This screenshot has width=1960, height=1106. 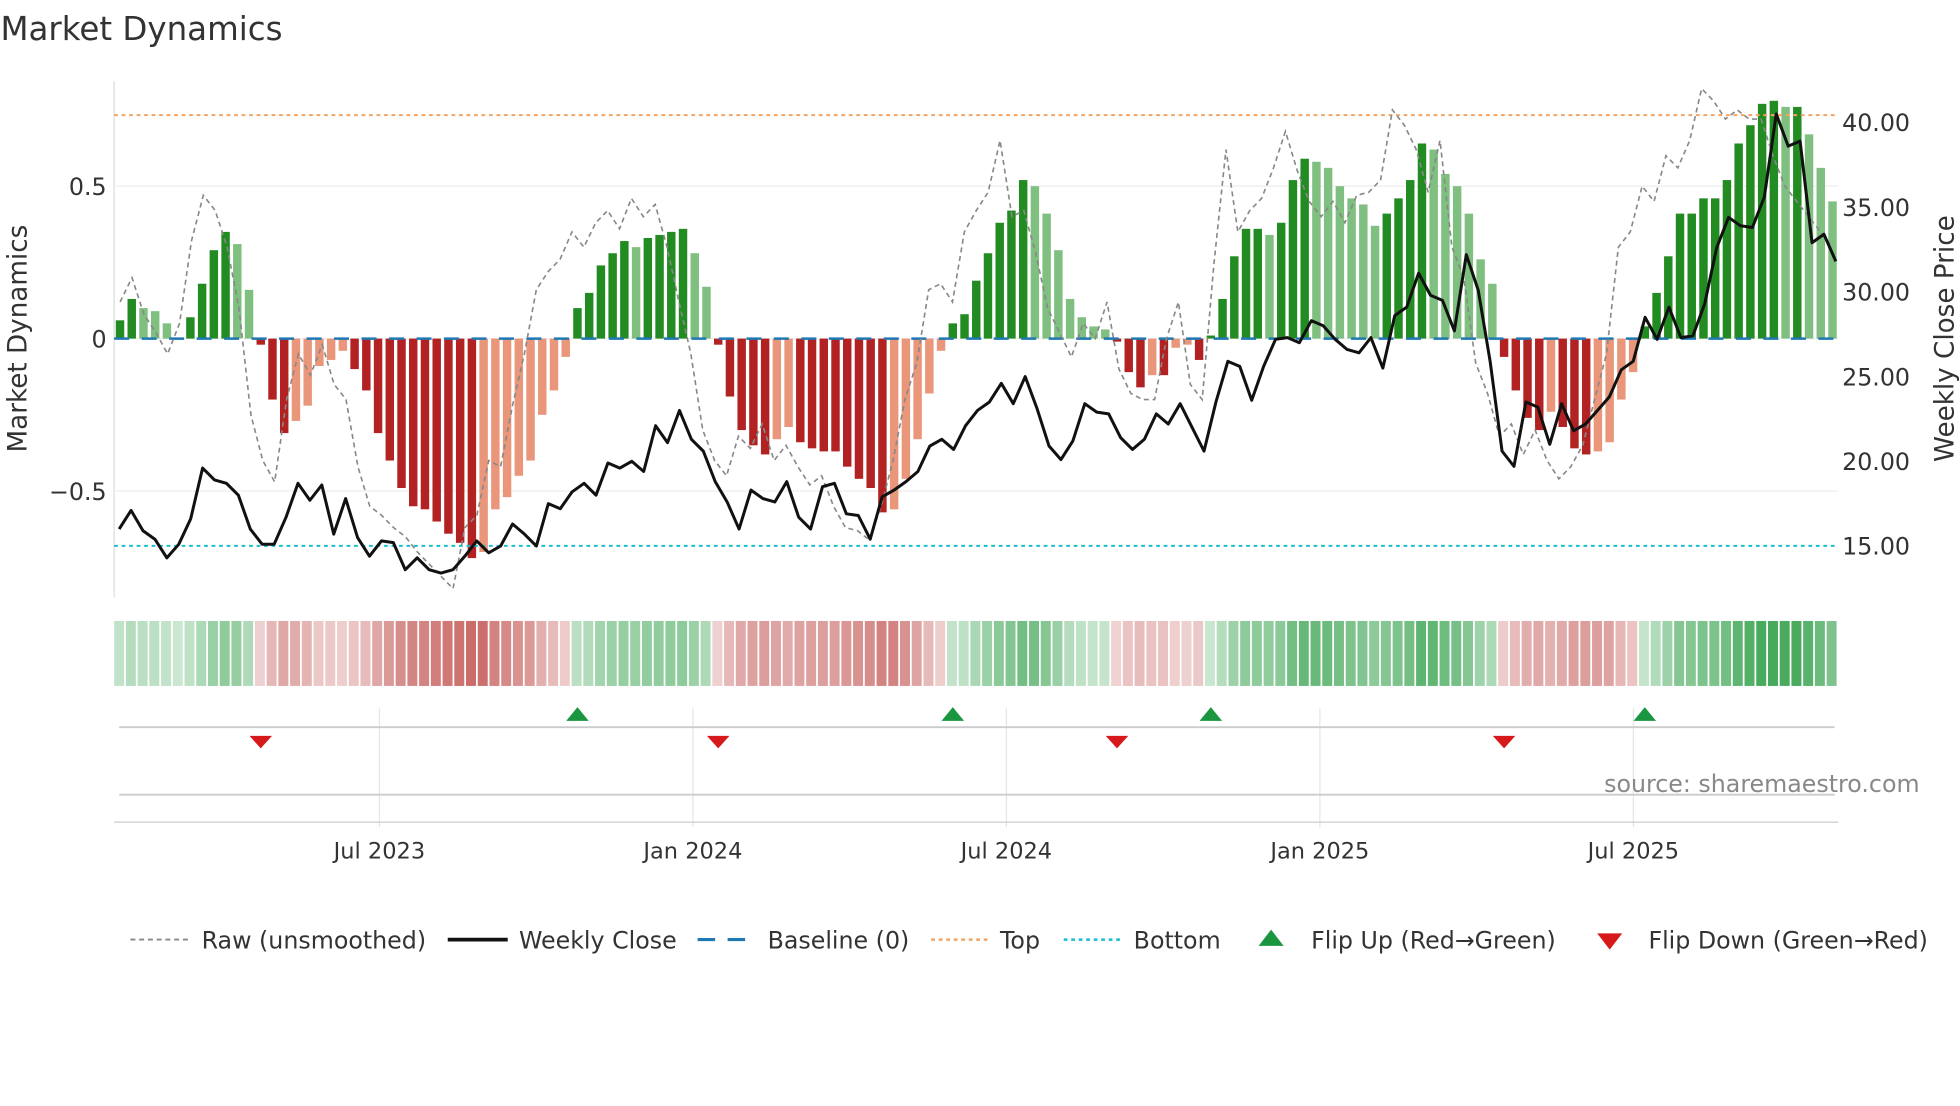 What do you see at coordinates (1876, 123) in the screenshot?
I see `y2-tick-label: 40.00` at bounding box center [1876, 123].